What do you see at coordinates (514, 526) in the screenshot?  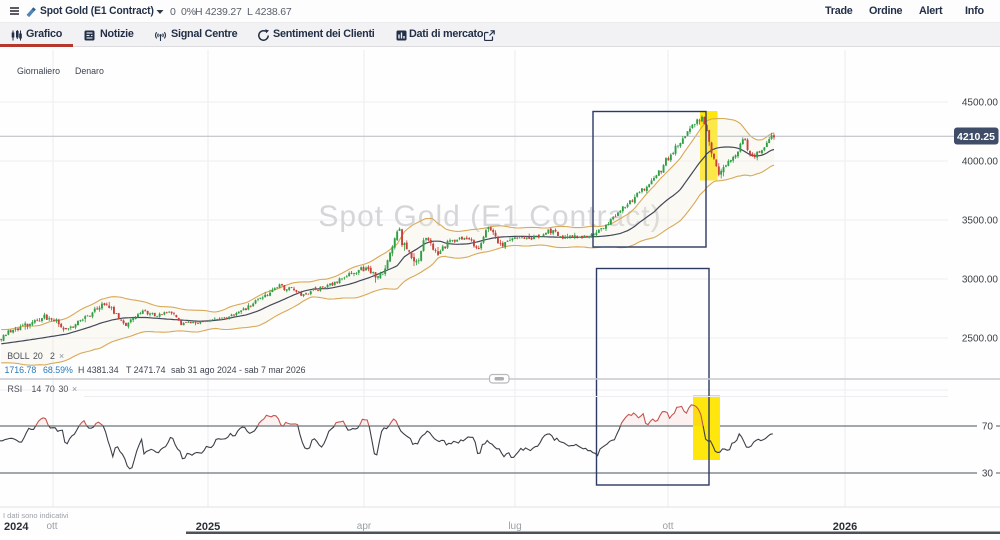 I see `svg-text: lug` at bounding box center [514, 526].